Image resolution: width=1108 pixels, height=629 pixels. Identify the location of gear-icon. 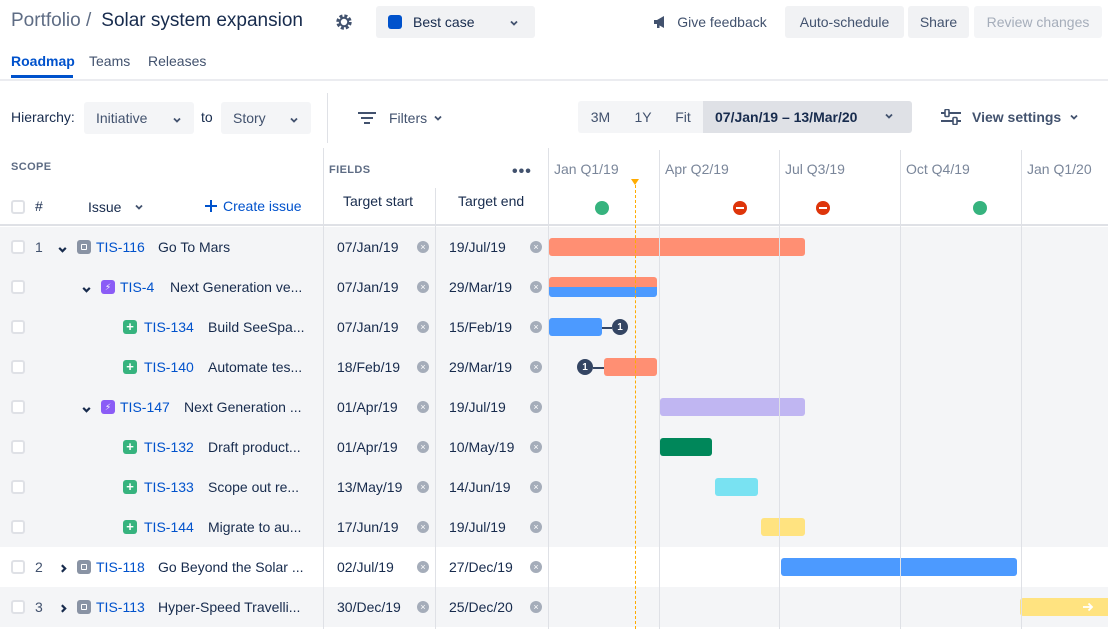
(344, 22).